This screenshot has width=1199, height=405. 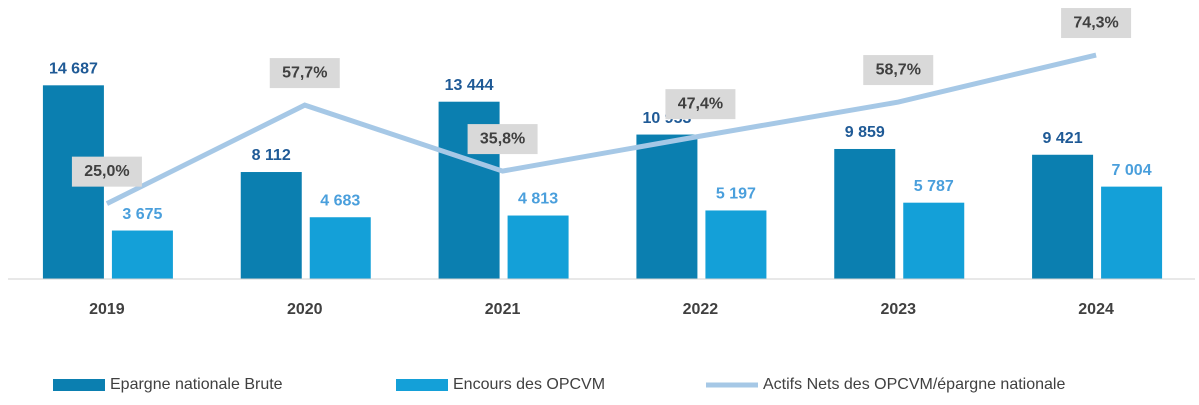 I want to click on data-label: 25,0%, so click(x=106, y=171).